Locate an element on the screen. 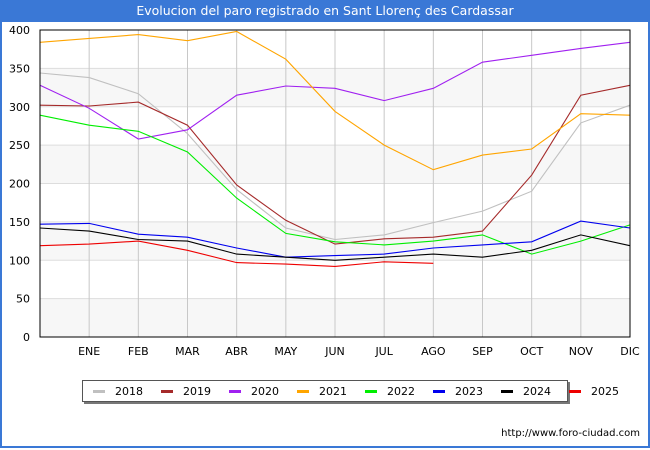 The width and height of the screenshot is (650, 450). y-tick-label: 100 is located at coordinates (19, 260).